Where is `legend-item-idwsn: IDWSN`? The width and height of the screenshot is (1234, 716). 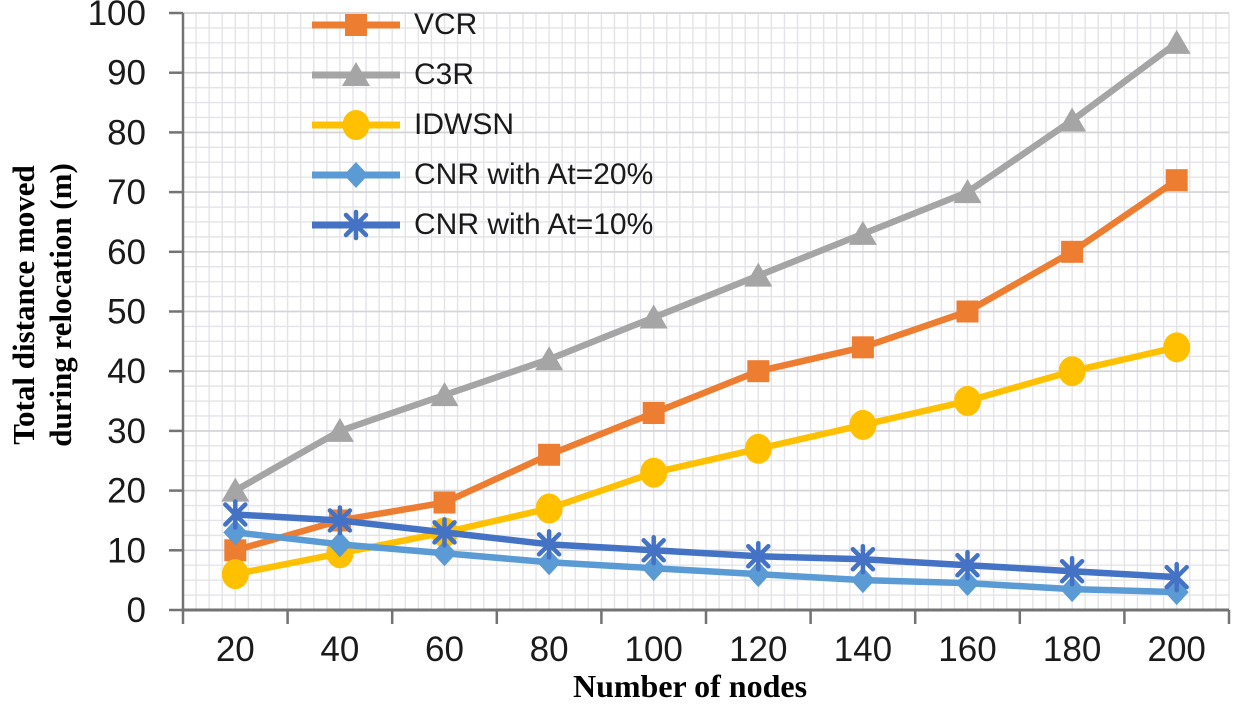
legend-item-idwsn: IDWSN is located at coordinates (482, 125).